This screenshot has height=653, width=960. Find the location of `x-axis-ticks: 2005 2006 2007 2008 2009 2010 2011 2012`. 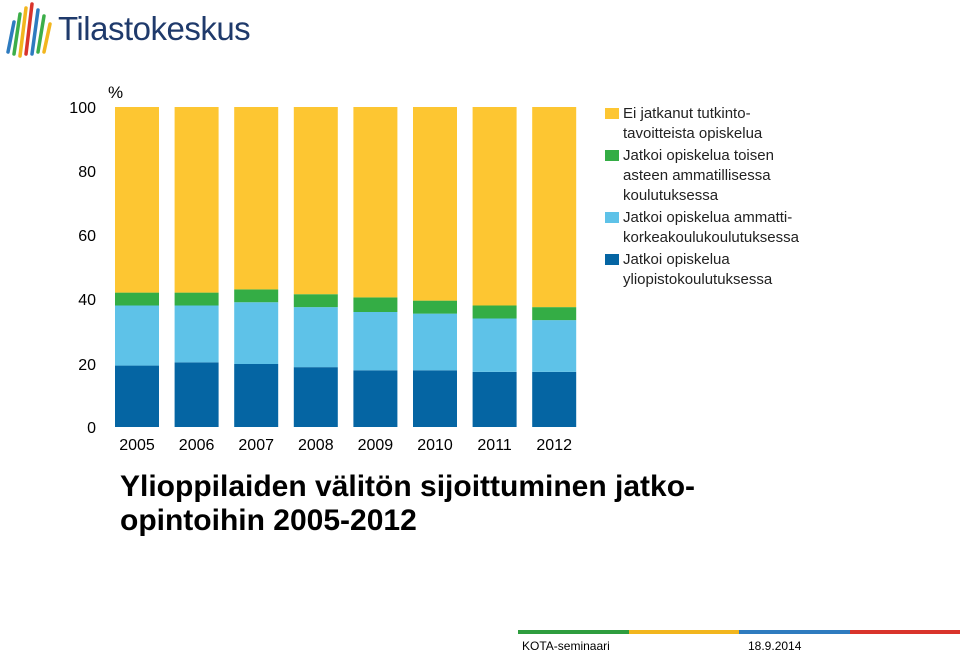

x-axis-ticks: 2005 2006 2007 2008 2009 2010 2011 2012 is located at coordinates (345, 445).